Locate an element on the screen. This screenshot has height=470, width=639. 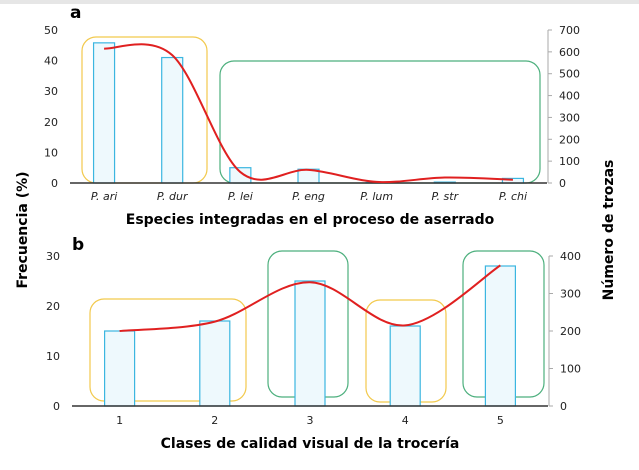
x-tick-label: P. ari is located at coordinates (104, 196).